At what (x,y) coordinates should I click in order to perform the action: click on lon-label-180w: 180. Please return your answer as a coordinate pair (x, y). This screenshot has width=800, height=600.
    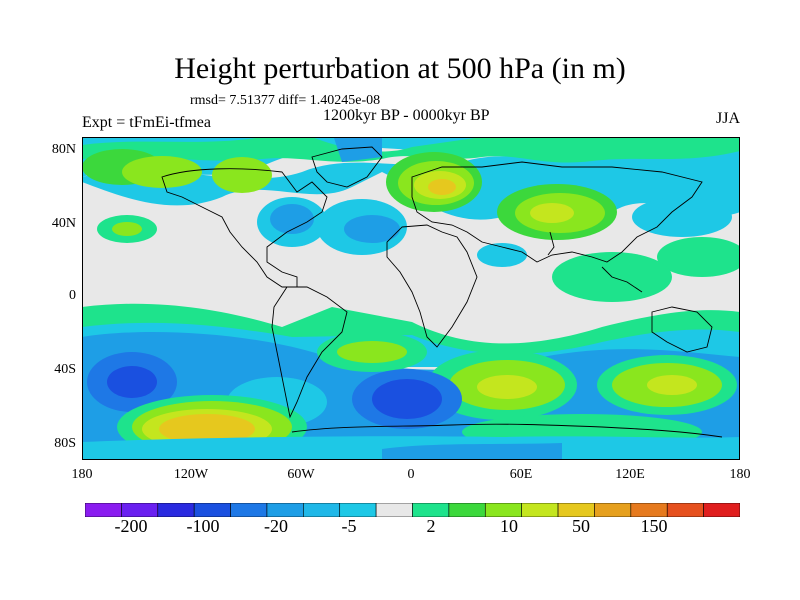
    Looking at the image, I should click on (82, 474).